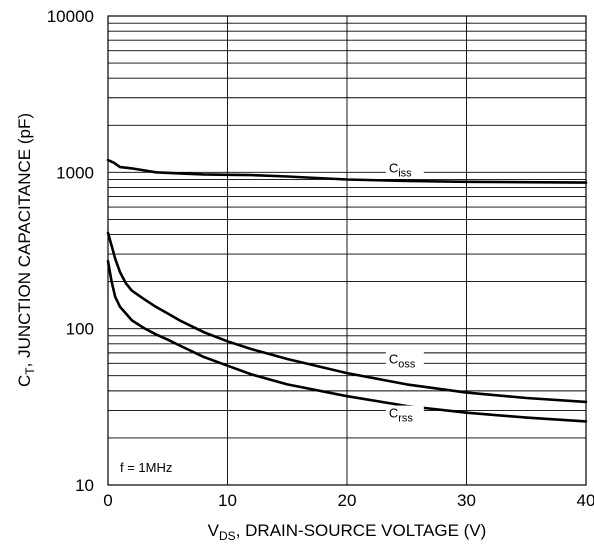 Image resolution: width=594 pixels, height=546 pixels. What do you see at coordinates (30, 371) in the screenshot?
I see `y-axis-title-sub: T` at bounding box center [30, 371].